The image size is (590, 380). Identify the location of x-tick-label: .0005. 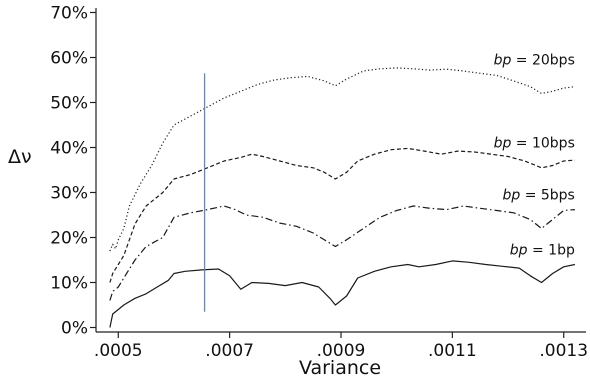
(118, 351).